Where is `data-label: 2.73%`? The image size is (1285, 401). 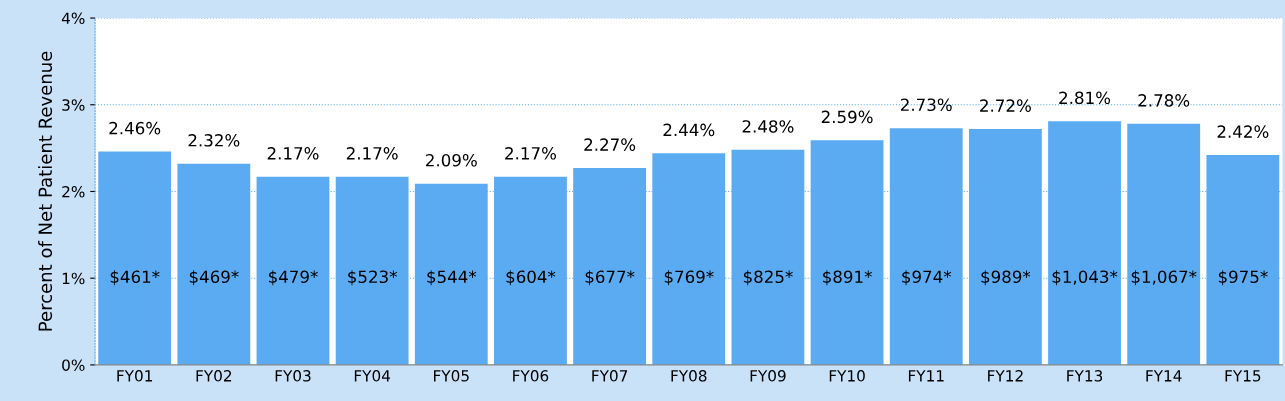
data-label: 2.73% is located at coordinates (926, 105).